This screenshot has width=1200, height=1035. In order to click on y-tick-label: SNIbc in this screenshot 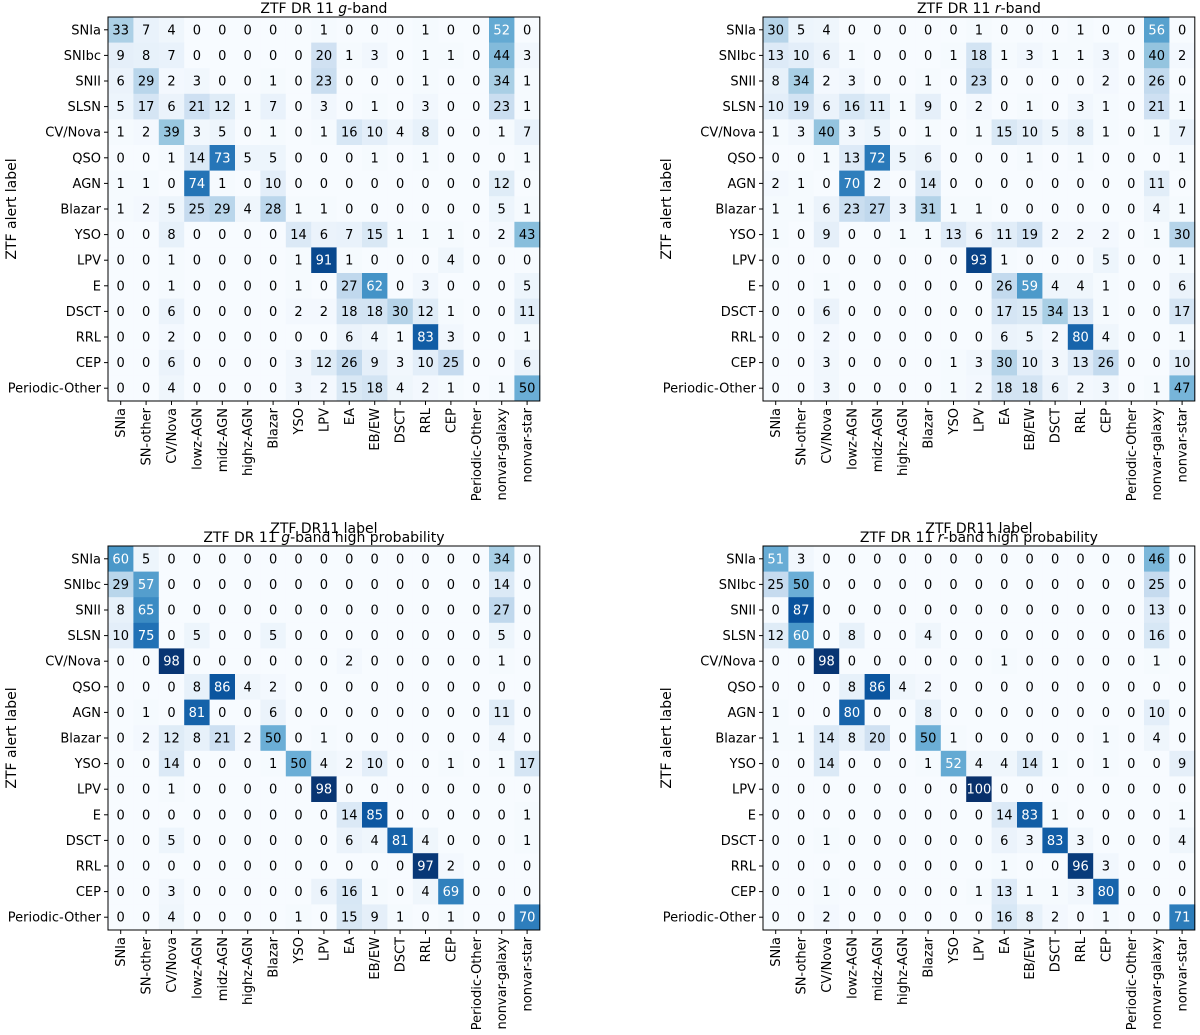, I will do `click(82, 56)`.